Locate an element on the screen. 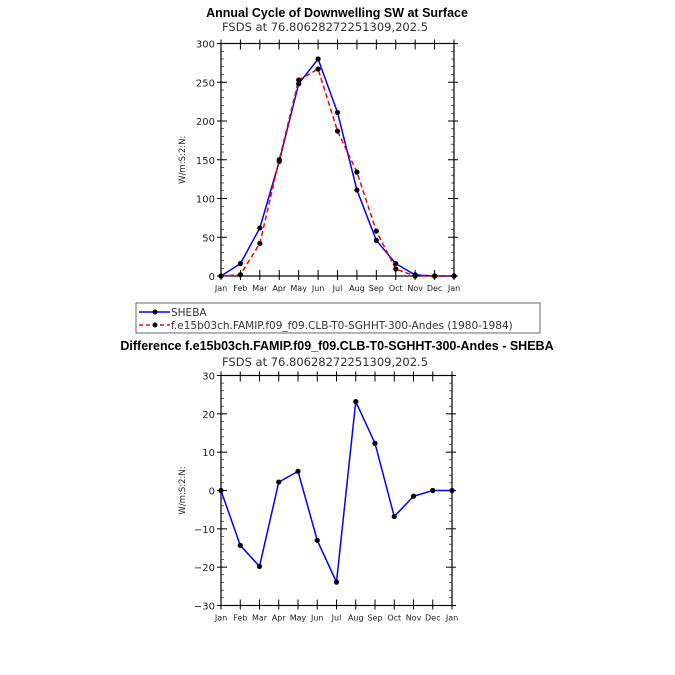 Image resolution: width=675 pixels, height=675 pixels. y-tick-label: −30 is located at coordinates (204, 607).